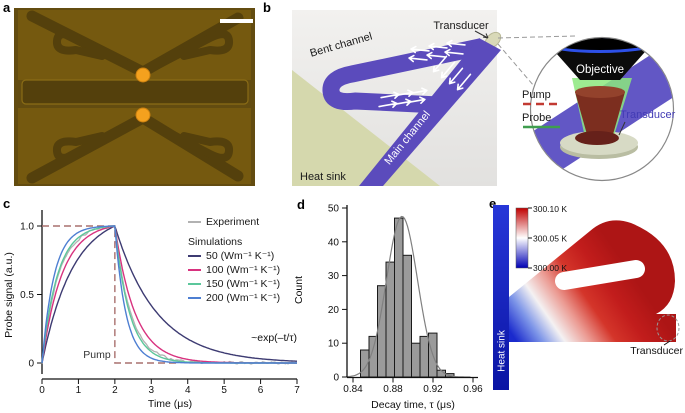 This screenshot has height=413, width=685. I want to click on d-bars, so click(408, 296).